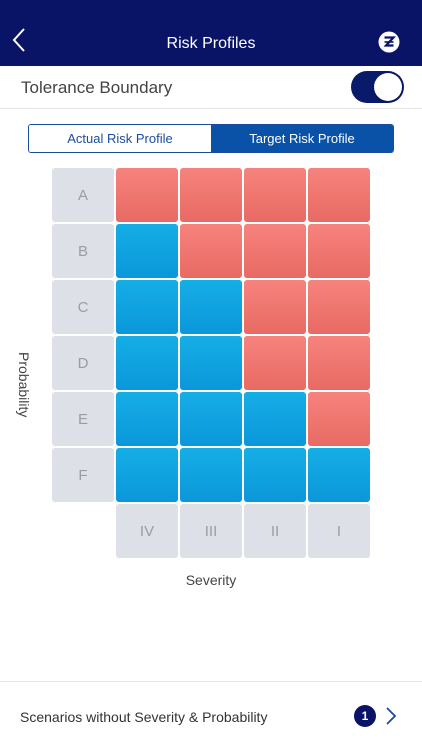  I want to click on probability-label-d: D, so click(83, 363).